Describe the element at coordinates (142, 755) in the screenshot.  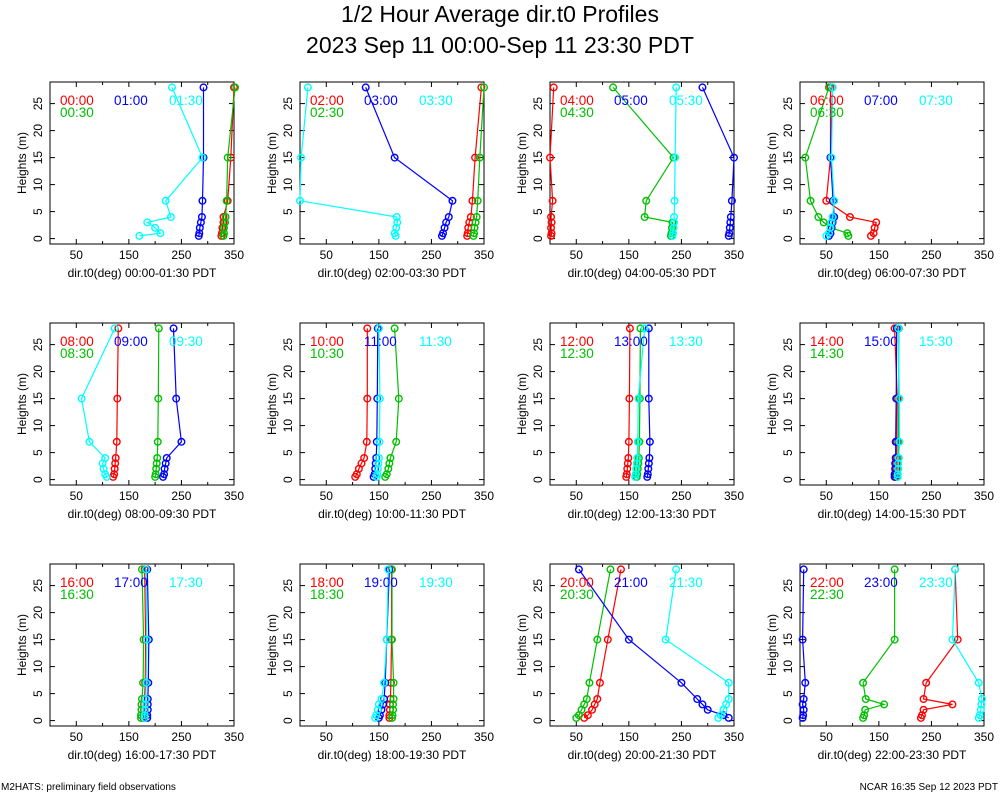
I see `x-axis-label: dir.t0(deg) 16:00-17:30 PDT` at that location.